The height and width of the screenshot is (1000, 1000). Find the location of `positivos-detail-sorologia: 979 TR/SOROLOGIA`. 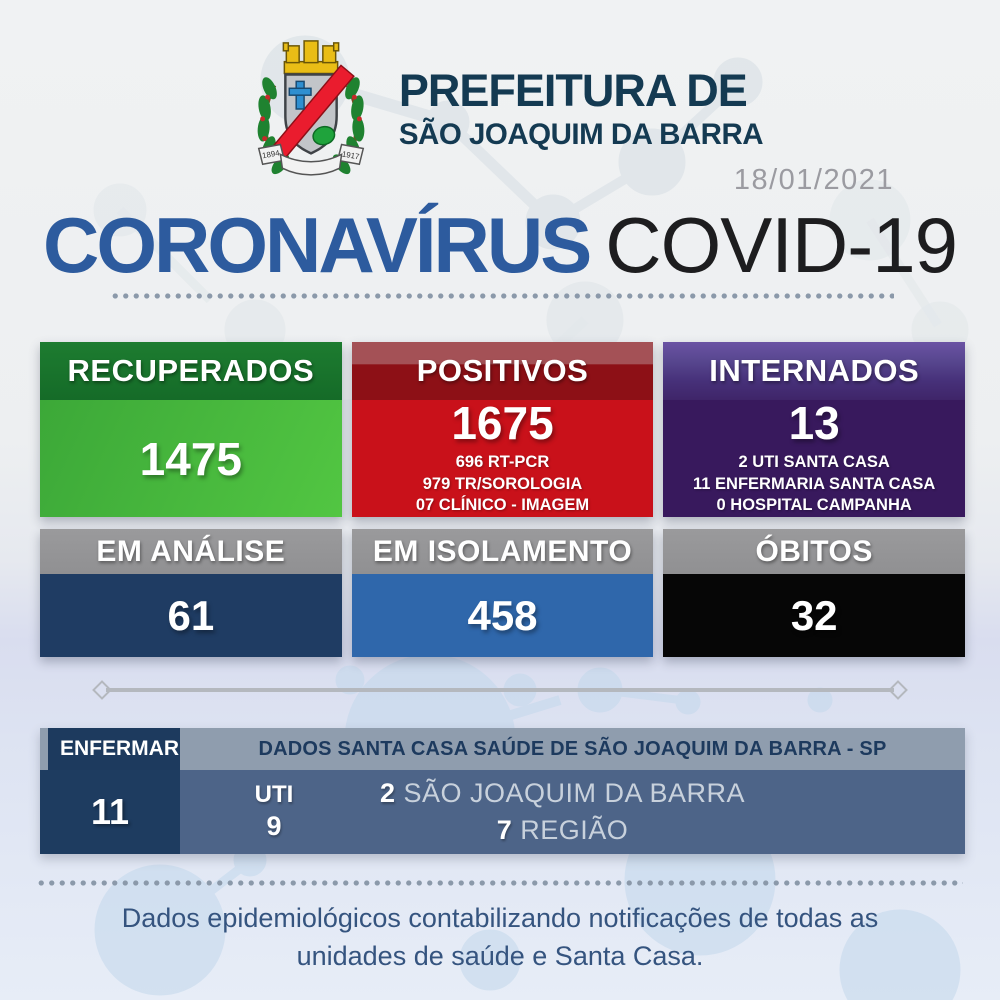

positivos-detail-sorologia: 979 TR/SOROLOGIA is located at coordinates (502, 483).